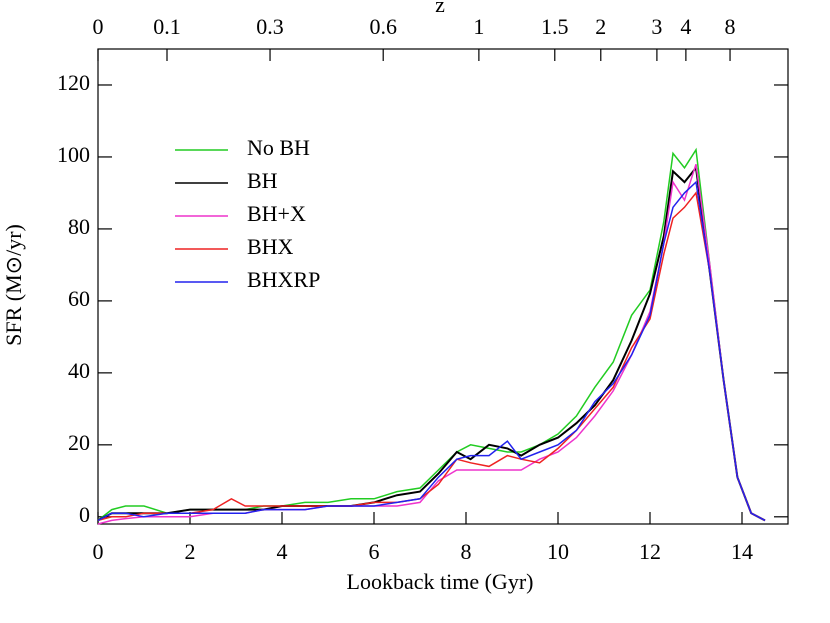  I want to click on x2-tick-label: 0, so click(98, 26).